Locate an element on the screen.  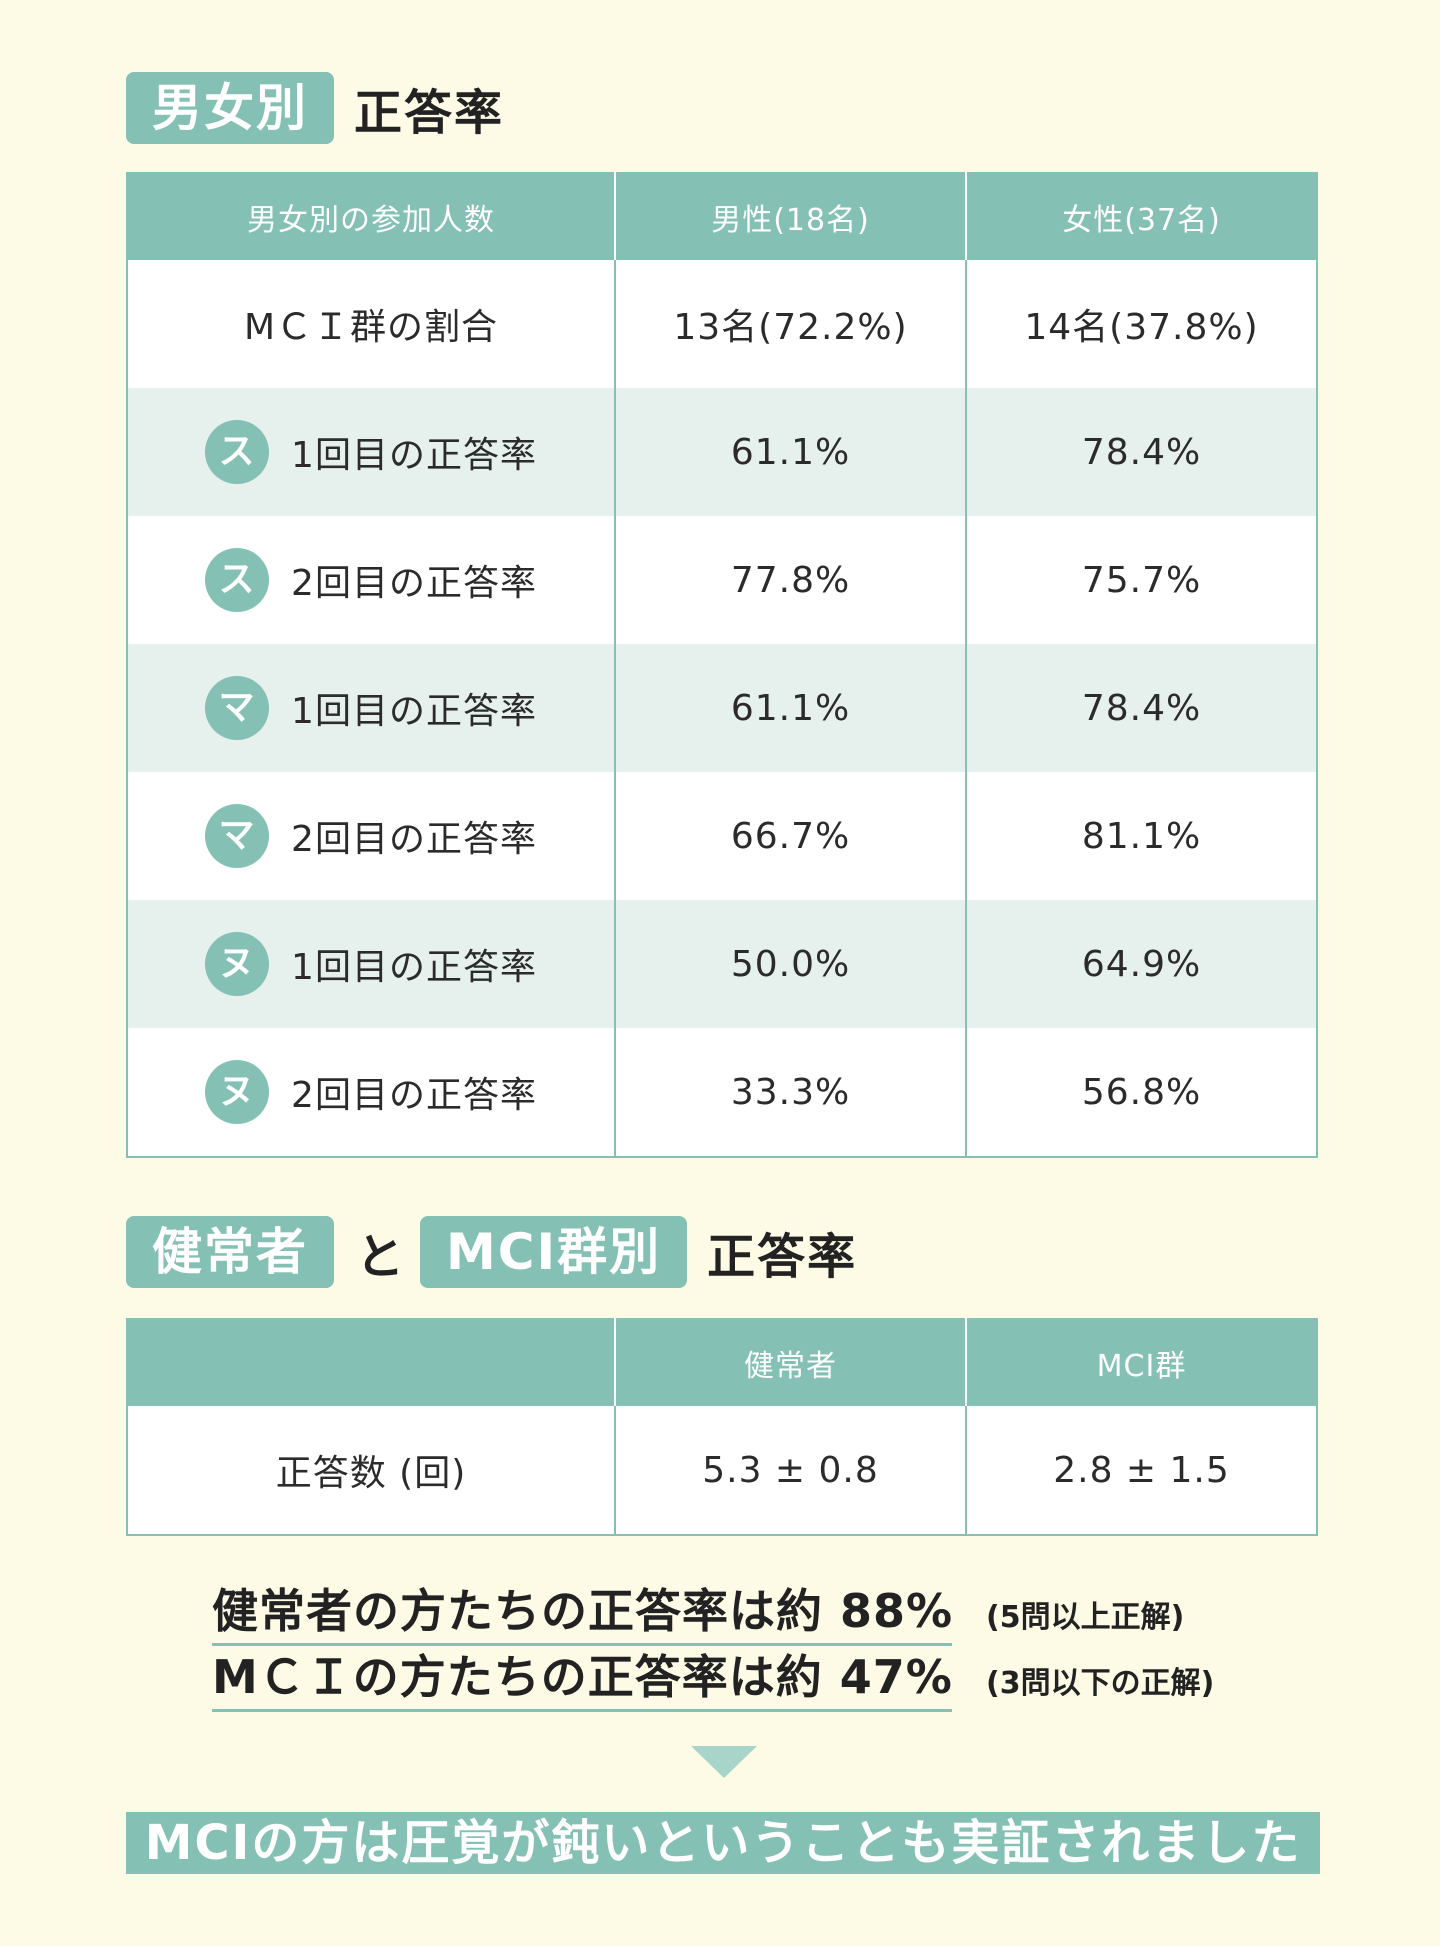
summary-line-mci: MＣＩの方たちの正答率は約 47% (3問以下の正解) is located at coordinates (713, 1679).